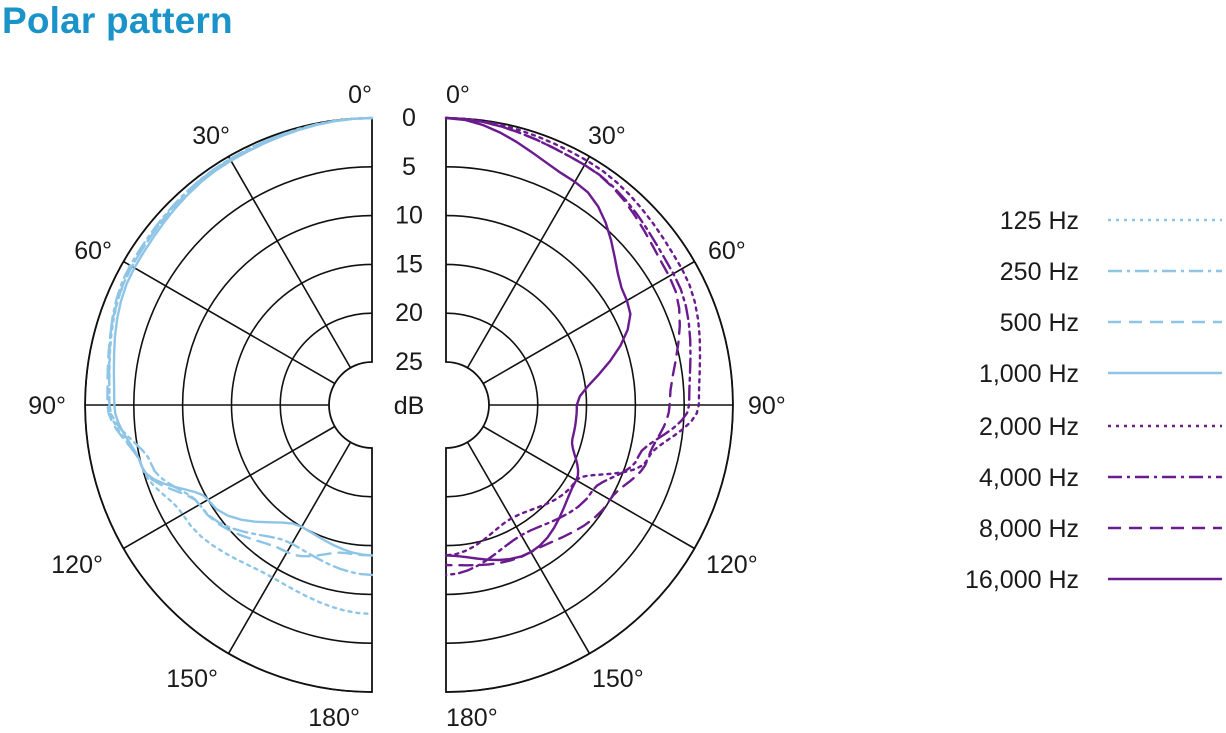 The height and width of the screenshot is (733, 1226). I want to click on series-line-8000hz, so click(563, 341).